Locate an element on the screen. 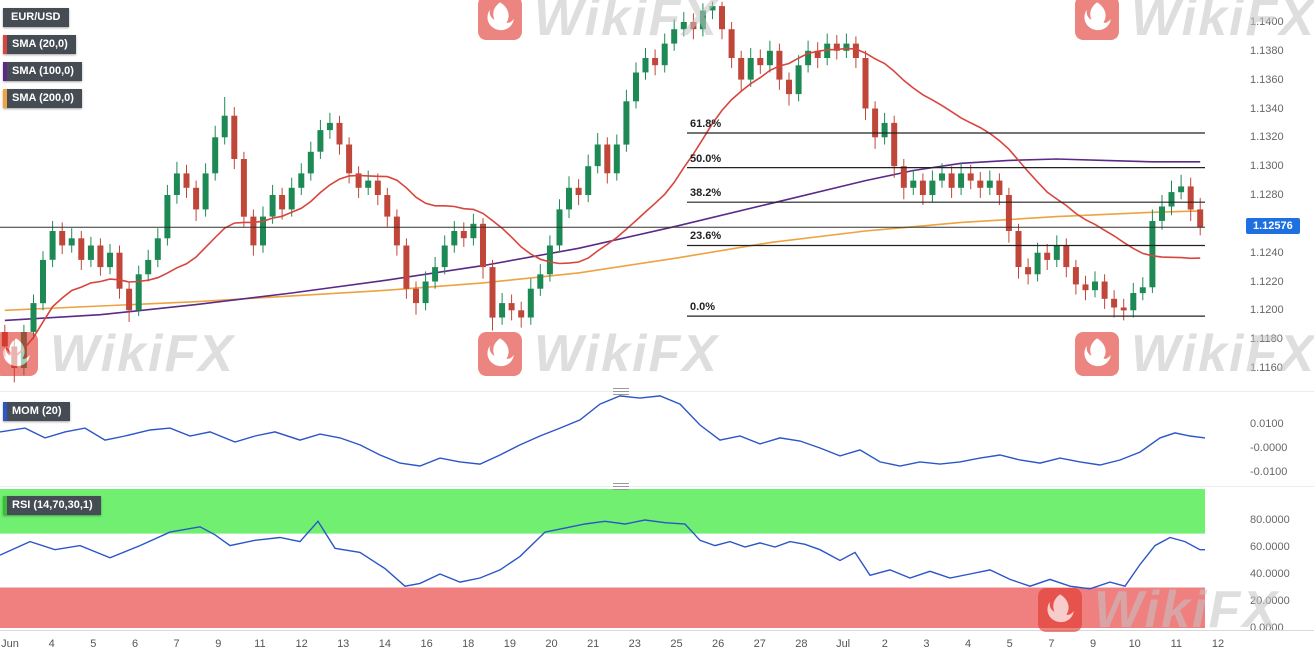 Image resolution: width=1314 pixels, height=656 pixels. momentum-chart-canvas is located at coordinates (602, 437).